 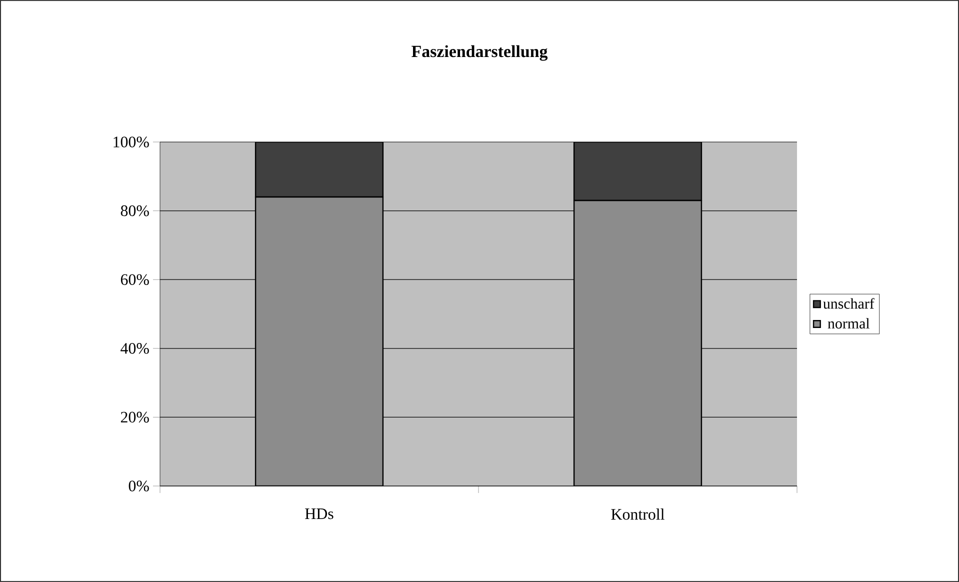 What do you see at coordinates (134, 210) in the screenshot?
I see `y-tick-label: 80%` at bounding box center [134, 210].